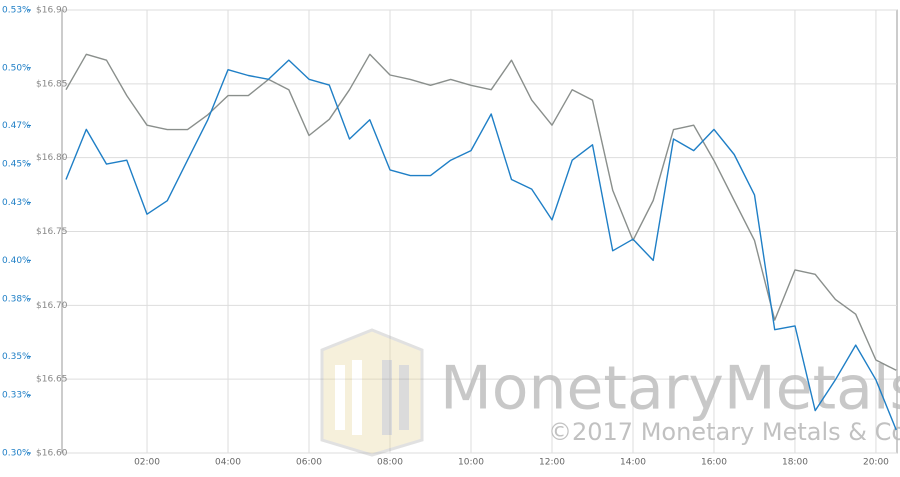 This screenshot has height=477, width=900. What do you see at coordinates (16, 261) in the screenshot?
I see `y2-tick-label: 0.40%` at bounding box center [16, 261].